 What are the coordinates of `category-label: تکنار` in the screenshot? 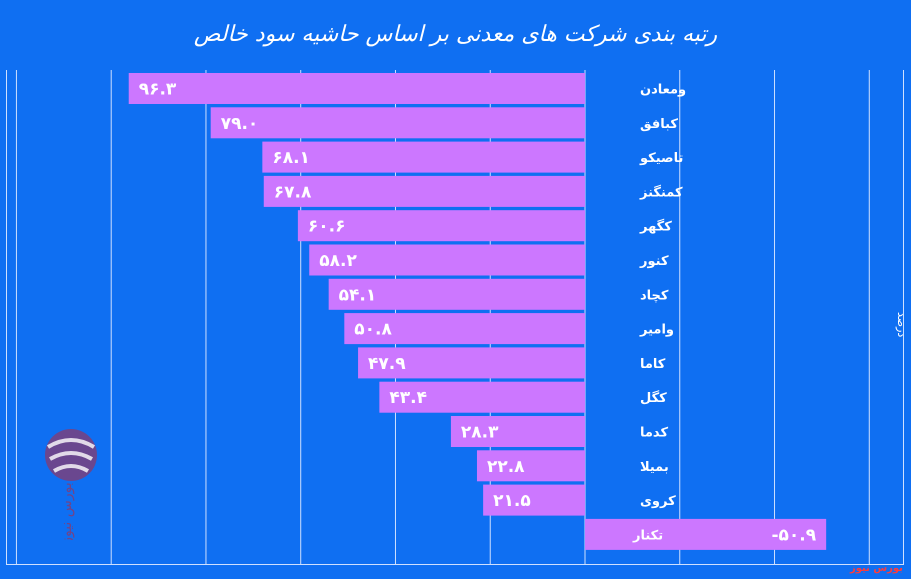 It's located at (647, 535).